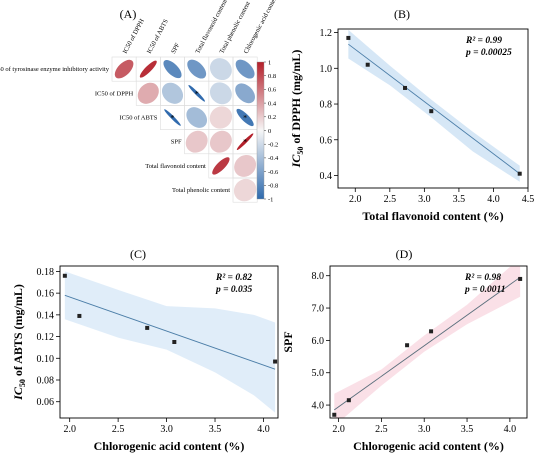 The width and height of the screenshot is (550, 460). Describe the element at coordinates (488, 53) in the screenshot. I see `stat-p: p = 0.00025` at that location.